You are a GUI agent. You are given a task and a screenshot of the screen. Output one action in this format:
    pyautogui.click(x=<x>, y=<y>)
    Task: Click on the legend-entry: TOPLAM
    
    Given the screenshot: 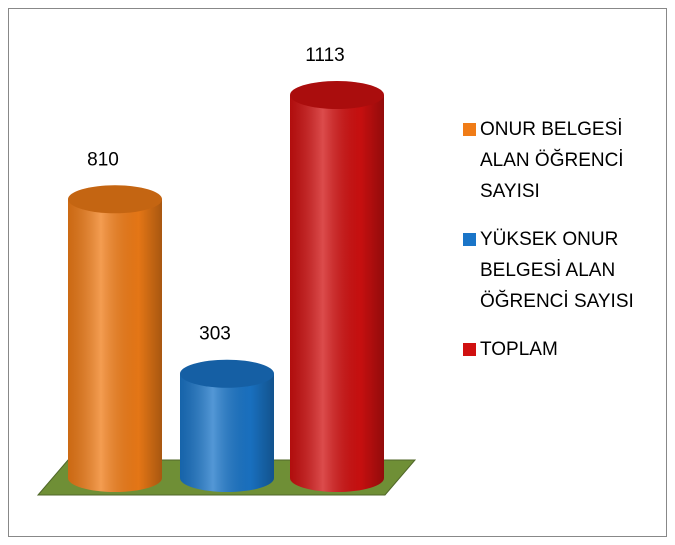 What is the action you would take?
    pyautogui.click(x=565, y=349)
    